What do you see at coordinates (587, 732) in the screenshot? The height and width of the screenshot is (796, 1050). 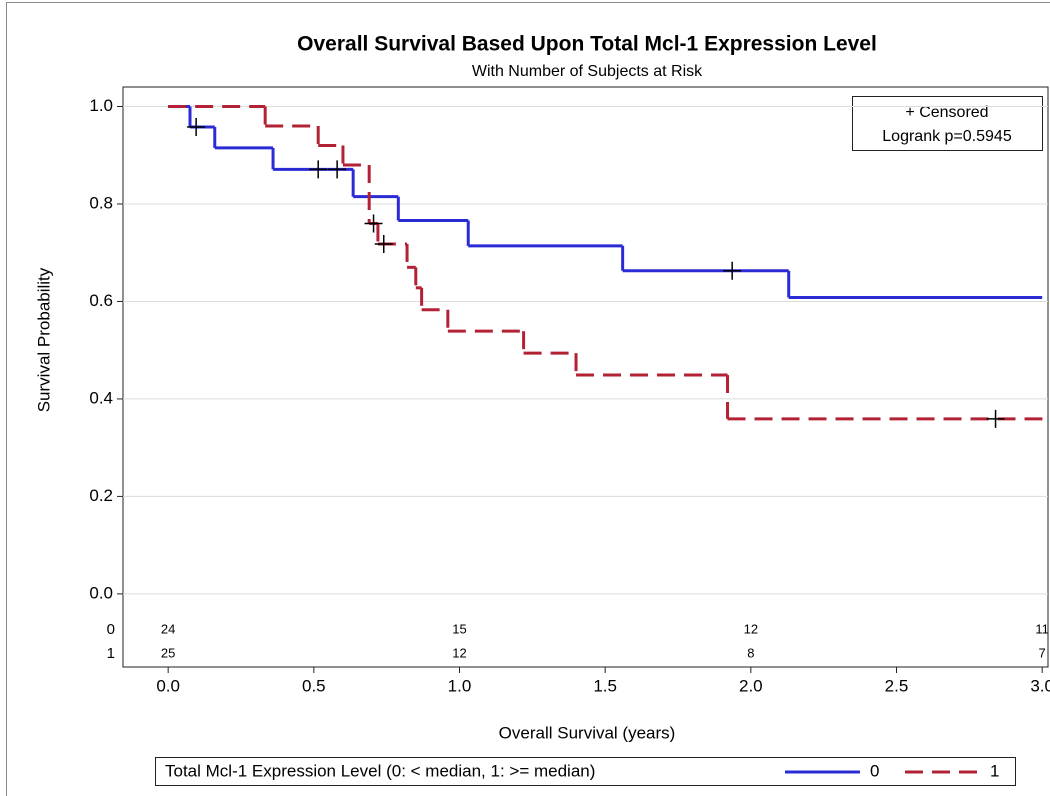 I see `x-axis-label: Overall Survival (years)` at bounding box center [587, 732].